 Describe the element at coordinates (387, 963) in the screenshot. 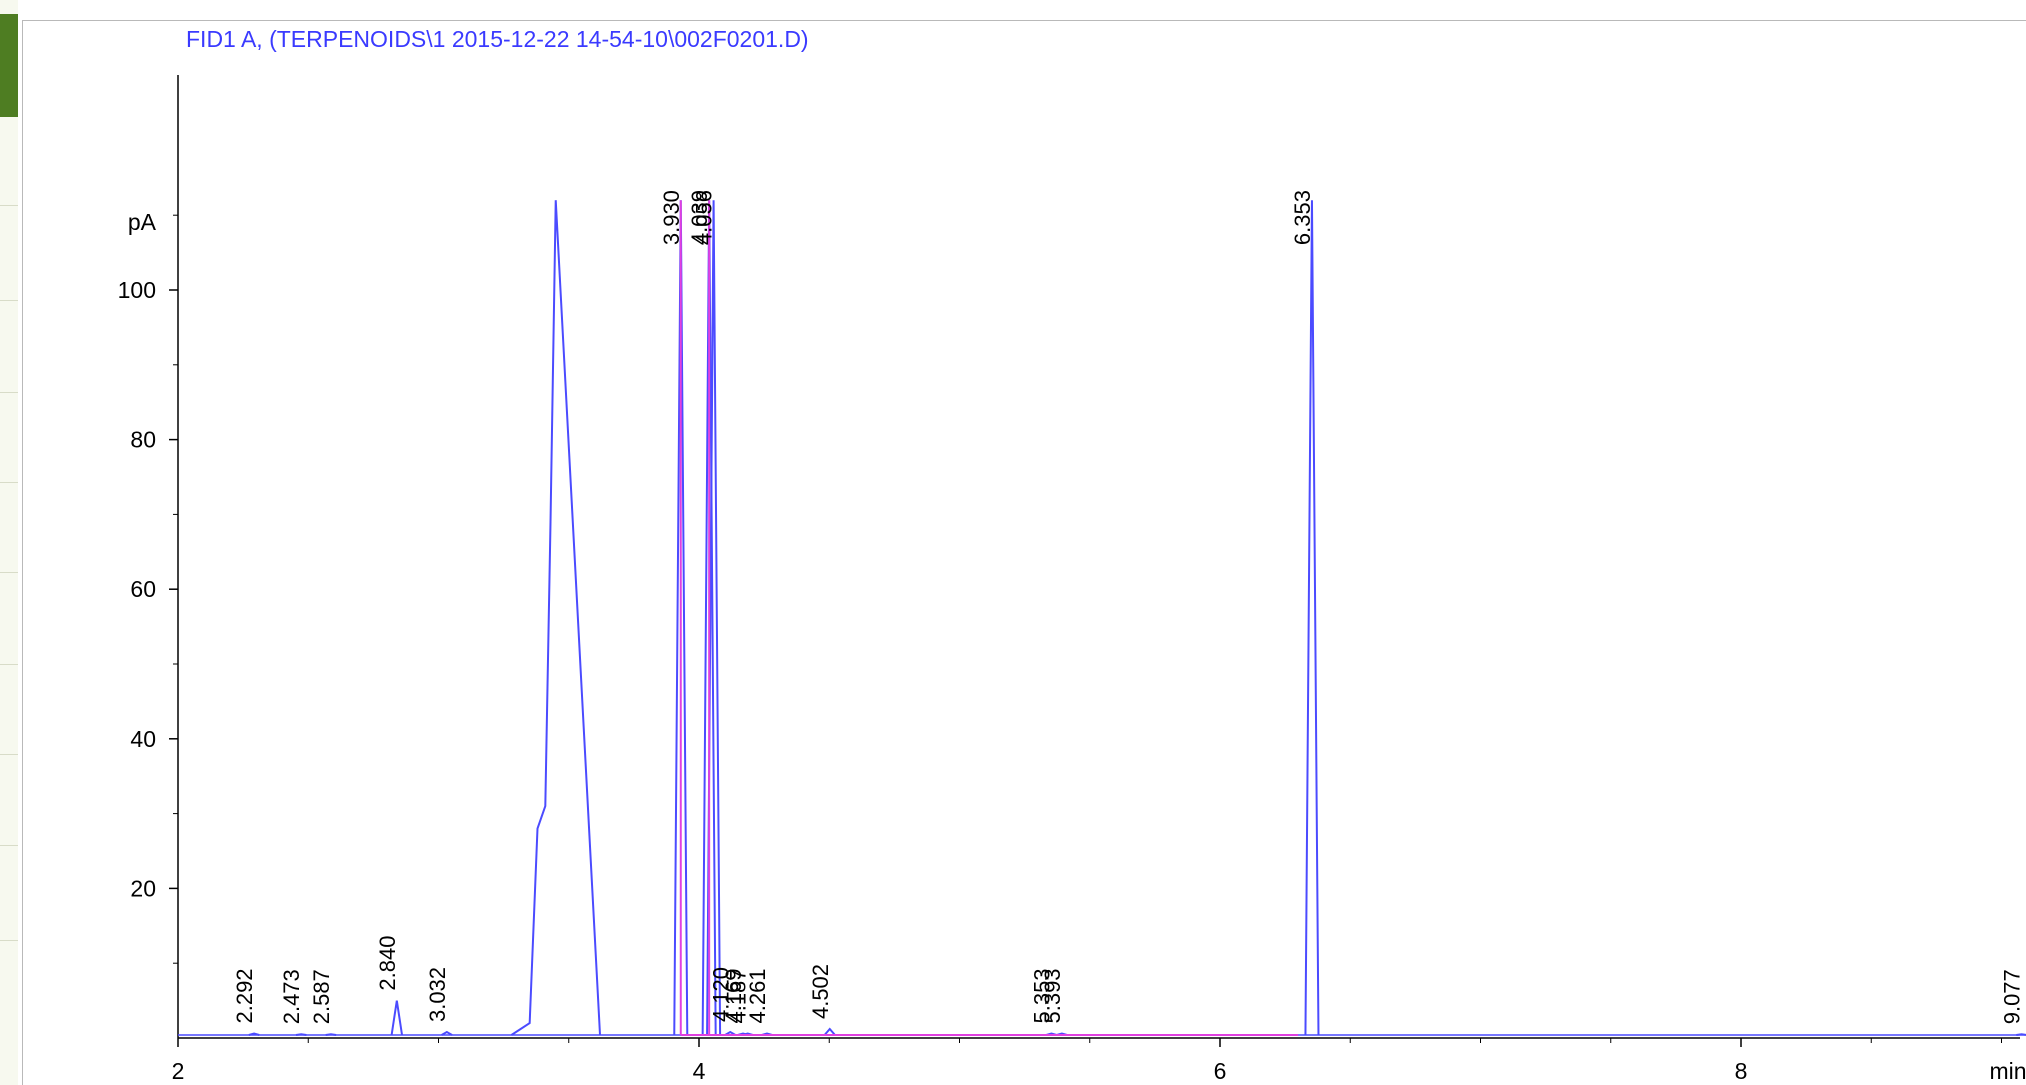

I see `peak-label: 2.840` at that location.